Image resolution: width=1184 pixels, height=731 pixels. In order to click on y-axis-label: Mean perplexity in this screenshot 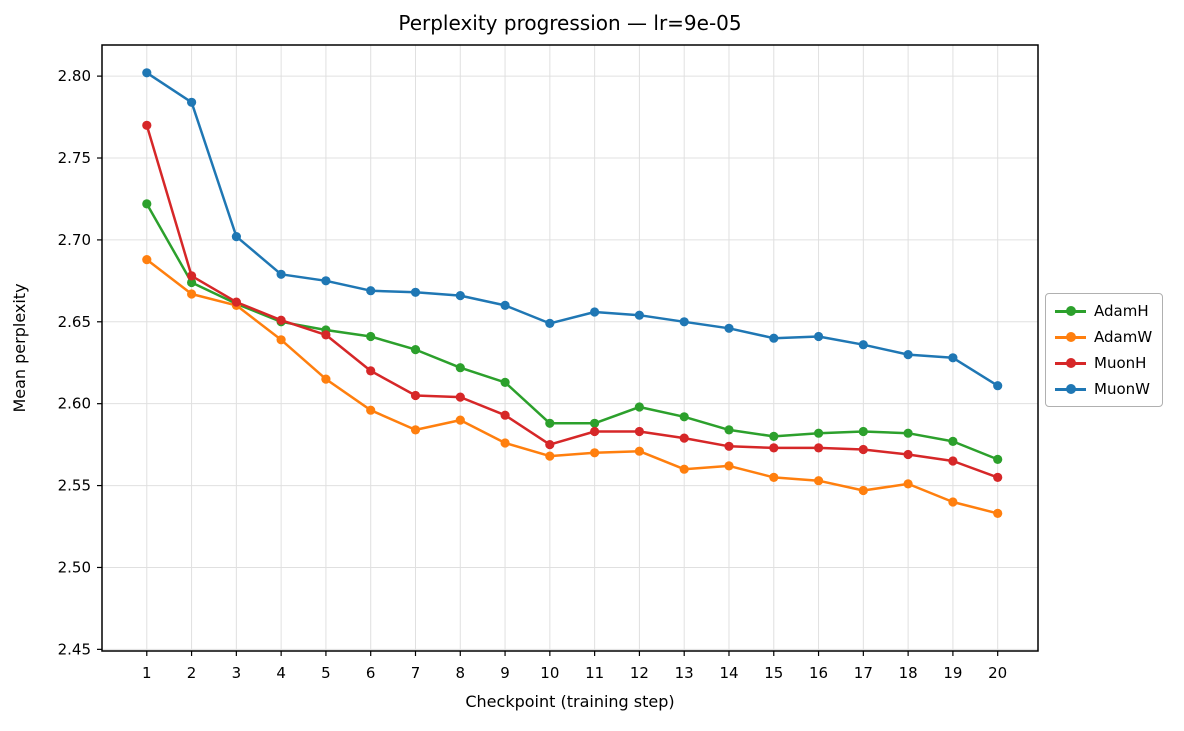, I will do `click(19, 347)`.